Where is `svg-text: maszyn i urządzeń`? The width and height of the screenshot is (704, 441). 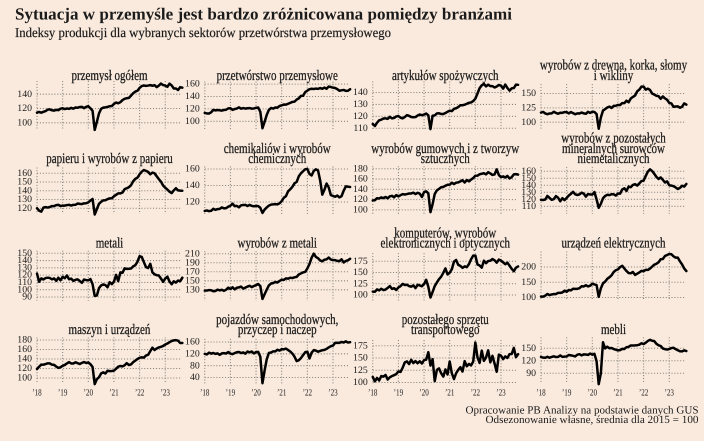 svg-text: maszyn i urządzeń is located at coordinates (110, 330).